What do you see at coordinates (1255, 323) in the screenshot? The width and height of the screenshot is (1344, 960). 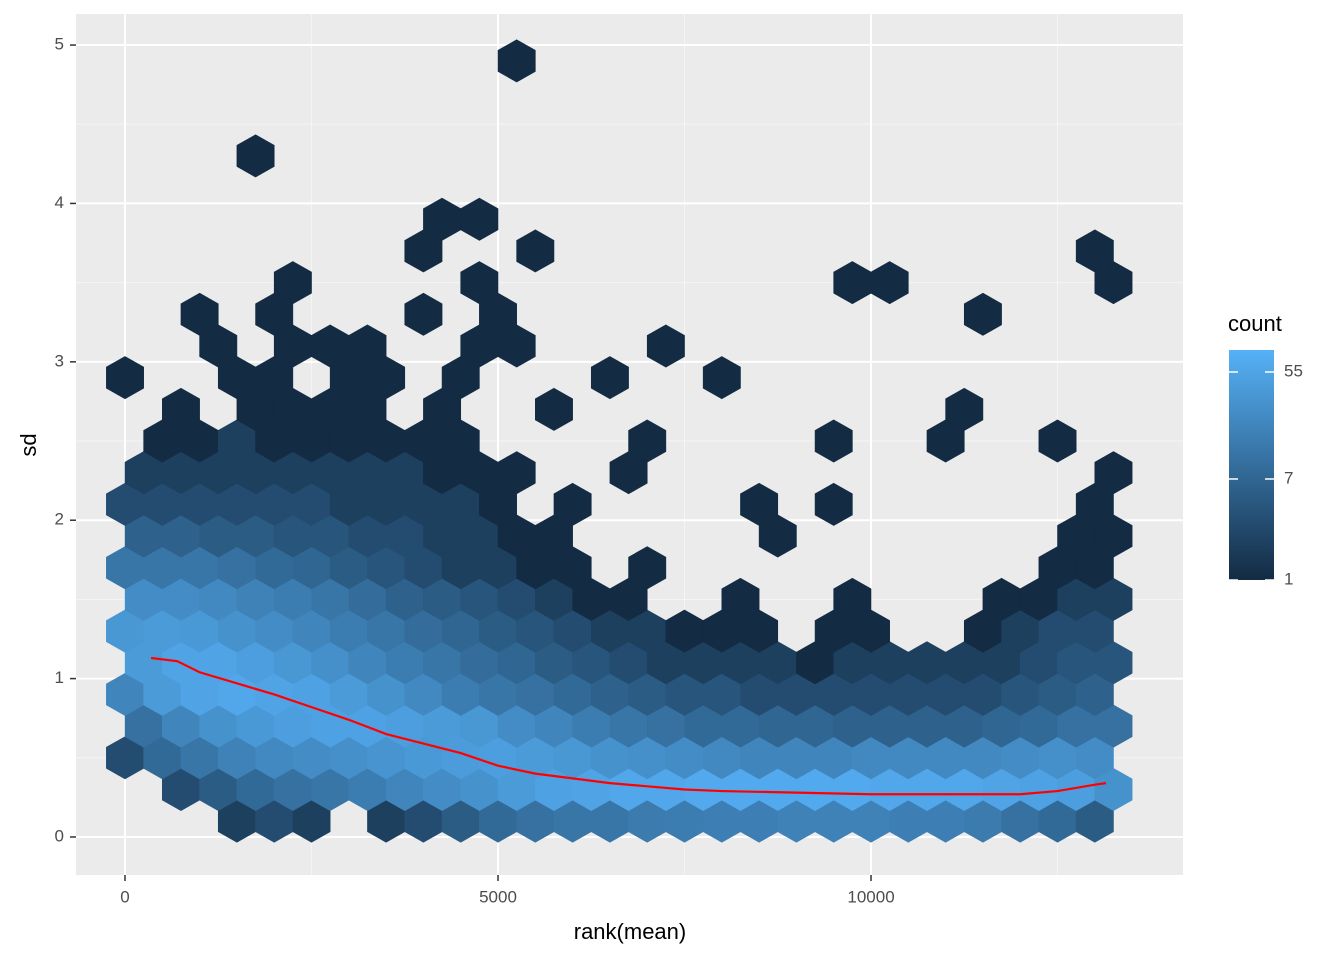 I see `legend-title: count` at bounding box center [1255, 323].